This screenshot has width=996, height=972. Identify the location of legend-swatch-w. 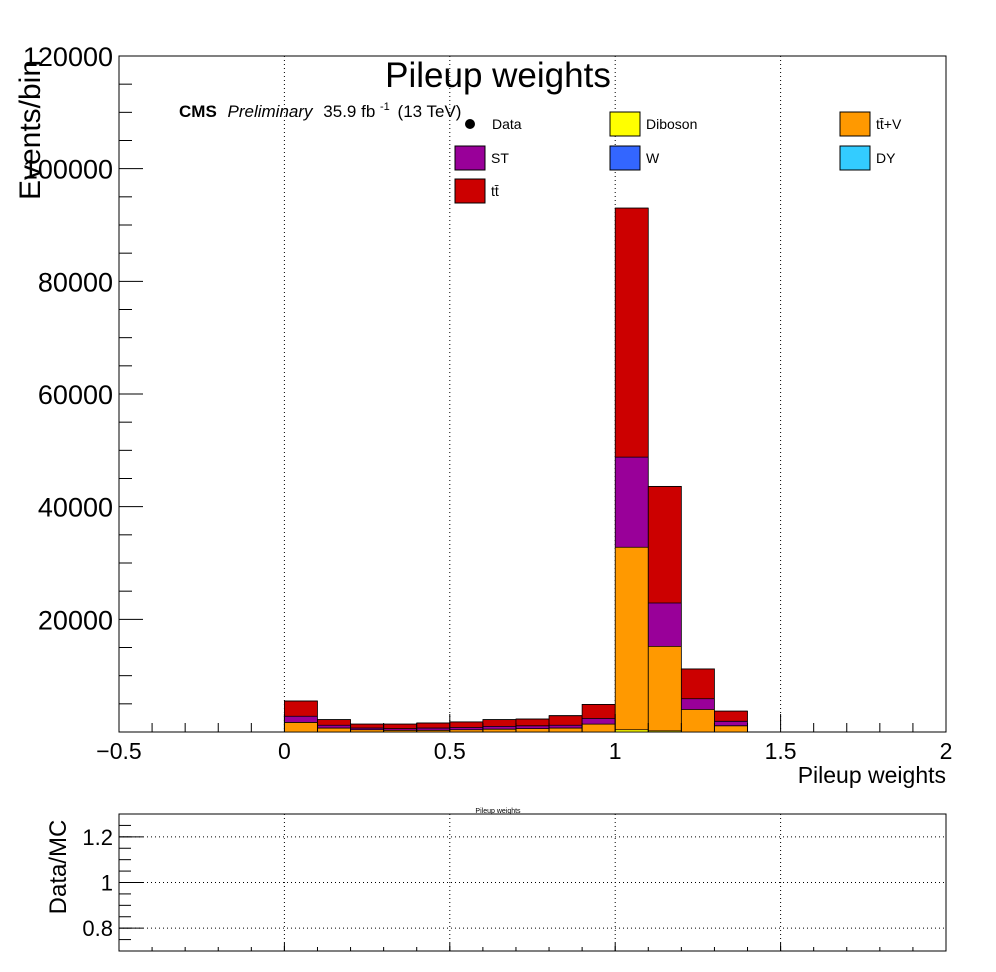
(625, 158).